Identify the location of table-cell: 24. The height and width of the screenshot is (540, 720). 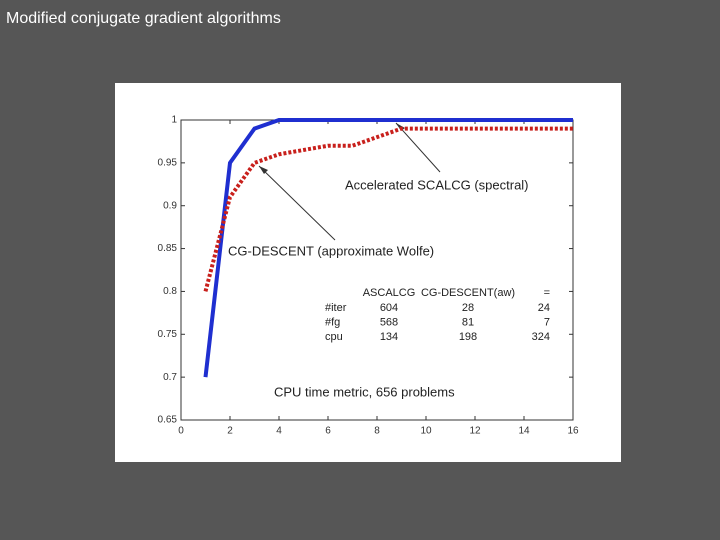
(544, 308).